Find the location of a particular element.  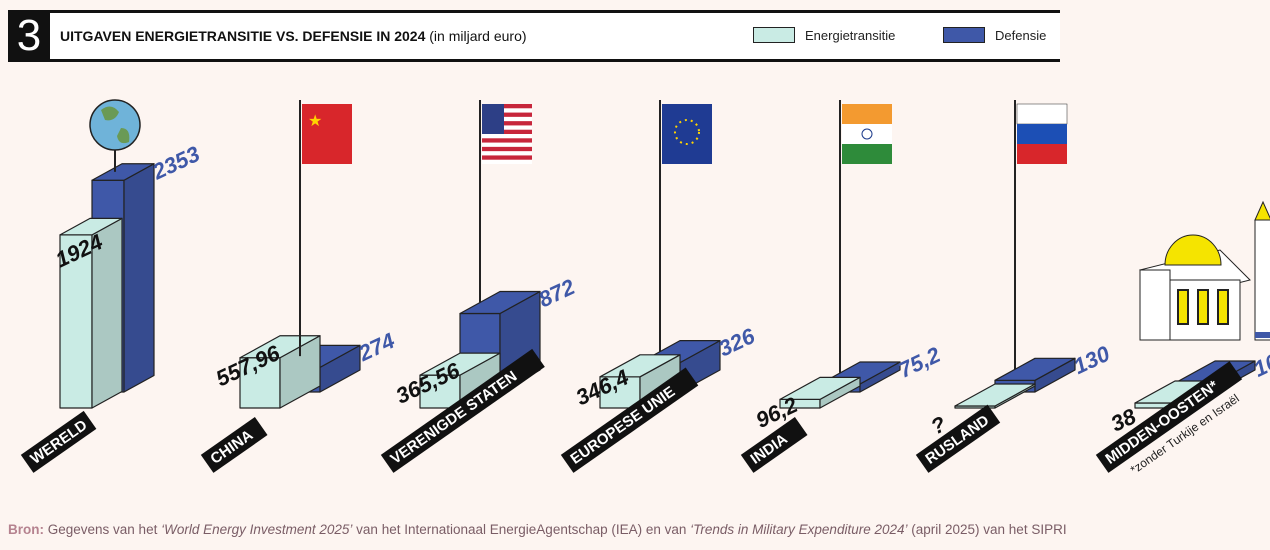

legend-defense: Defensie is located at coordinates (994, 35).